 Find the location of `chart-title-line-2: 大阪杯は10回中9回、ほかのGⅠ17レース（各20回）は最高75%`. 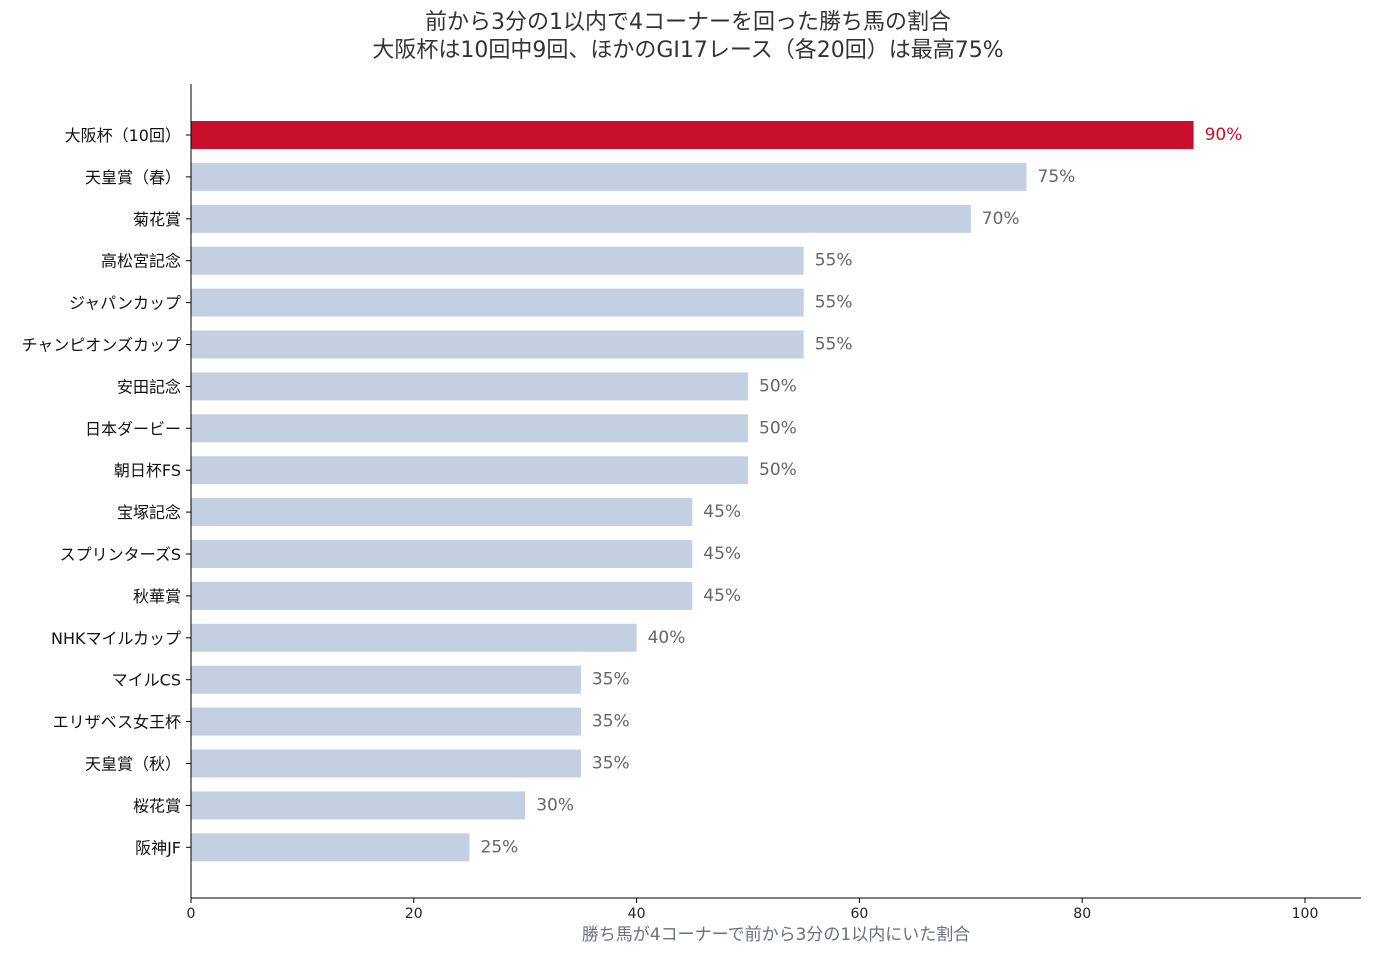

chart-title-line-2: 大阪杯は10回中9回、ほかのGⅠ17レース（各20回）は最高75% is located at coordinates (688, 50).